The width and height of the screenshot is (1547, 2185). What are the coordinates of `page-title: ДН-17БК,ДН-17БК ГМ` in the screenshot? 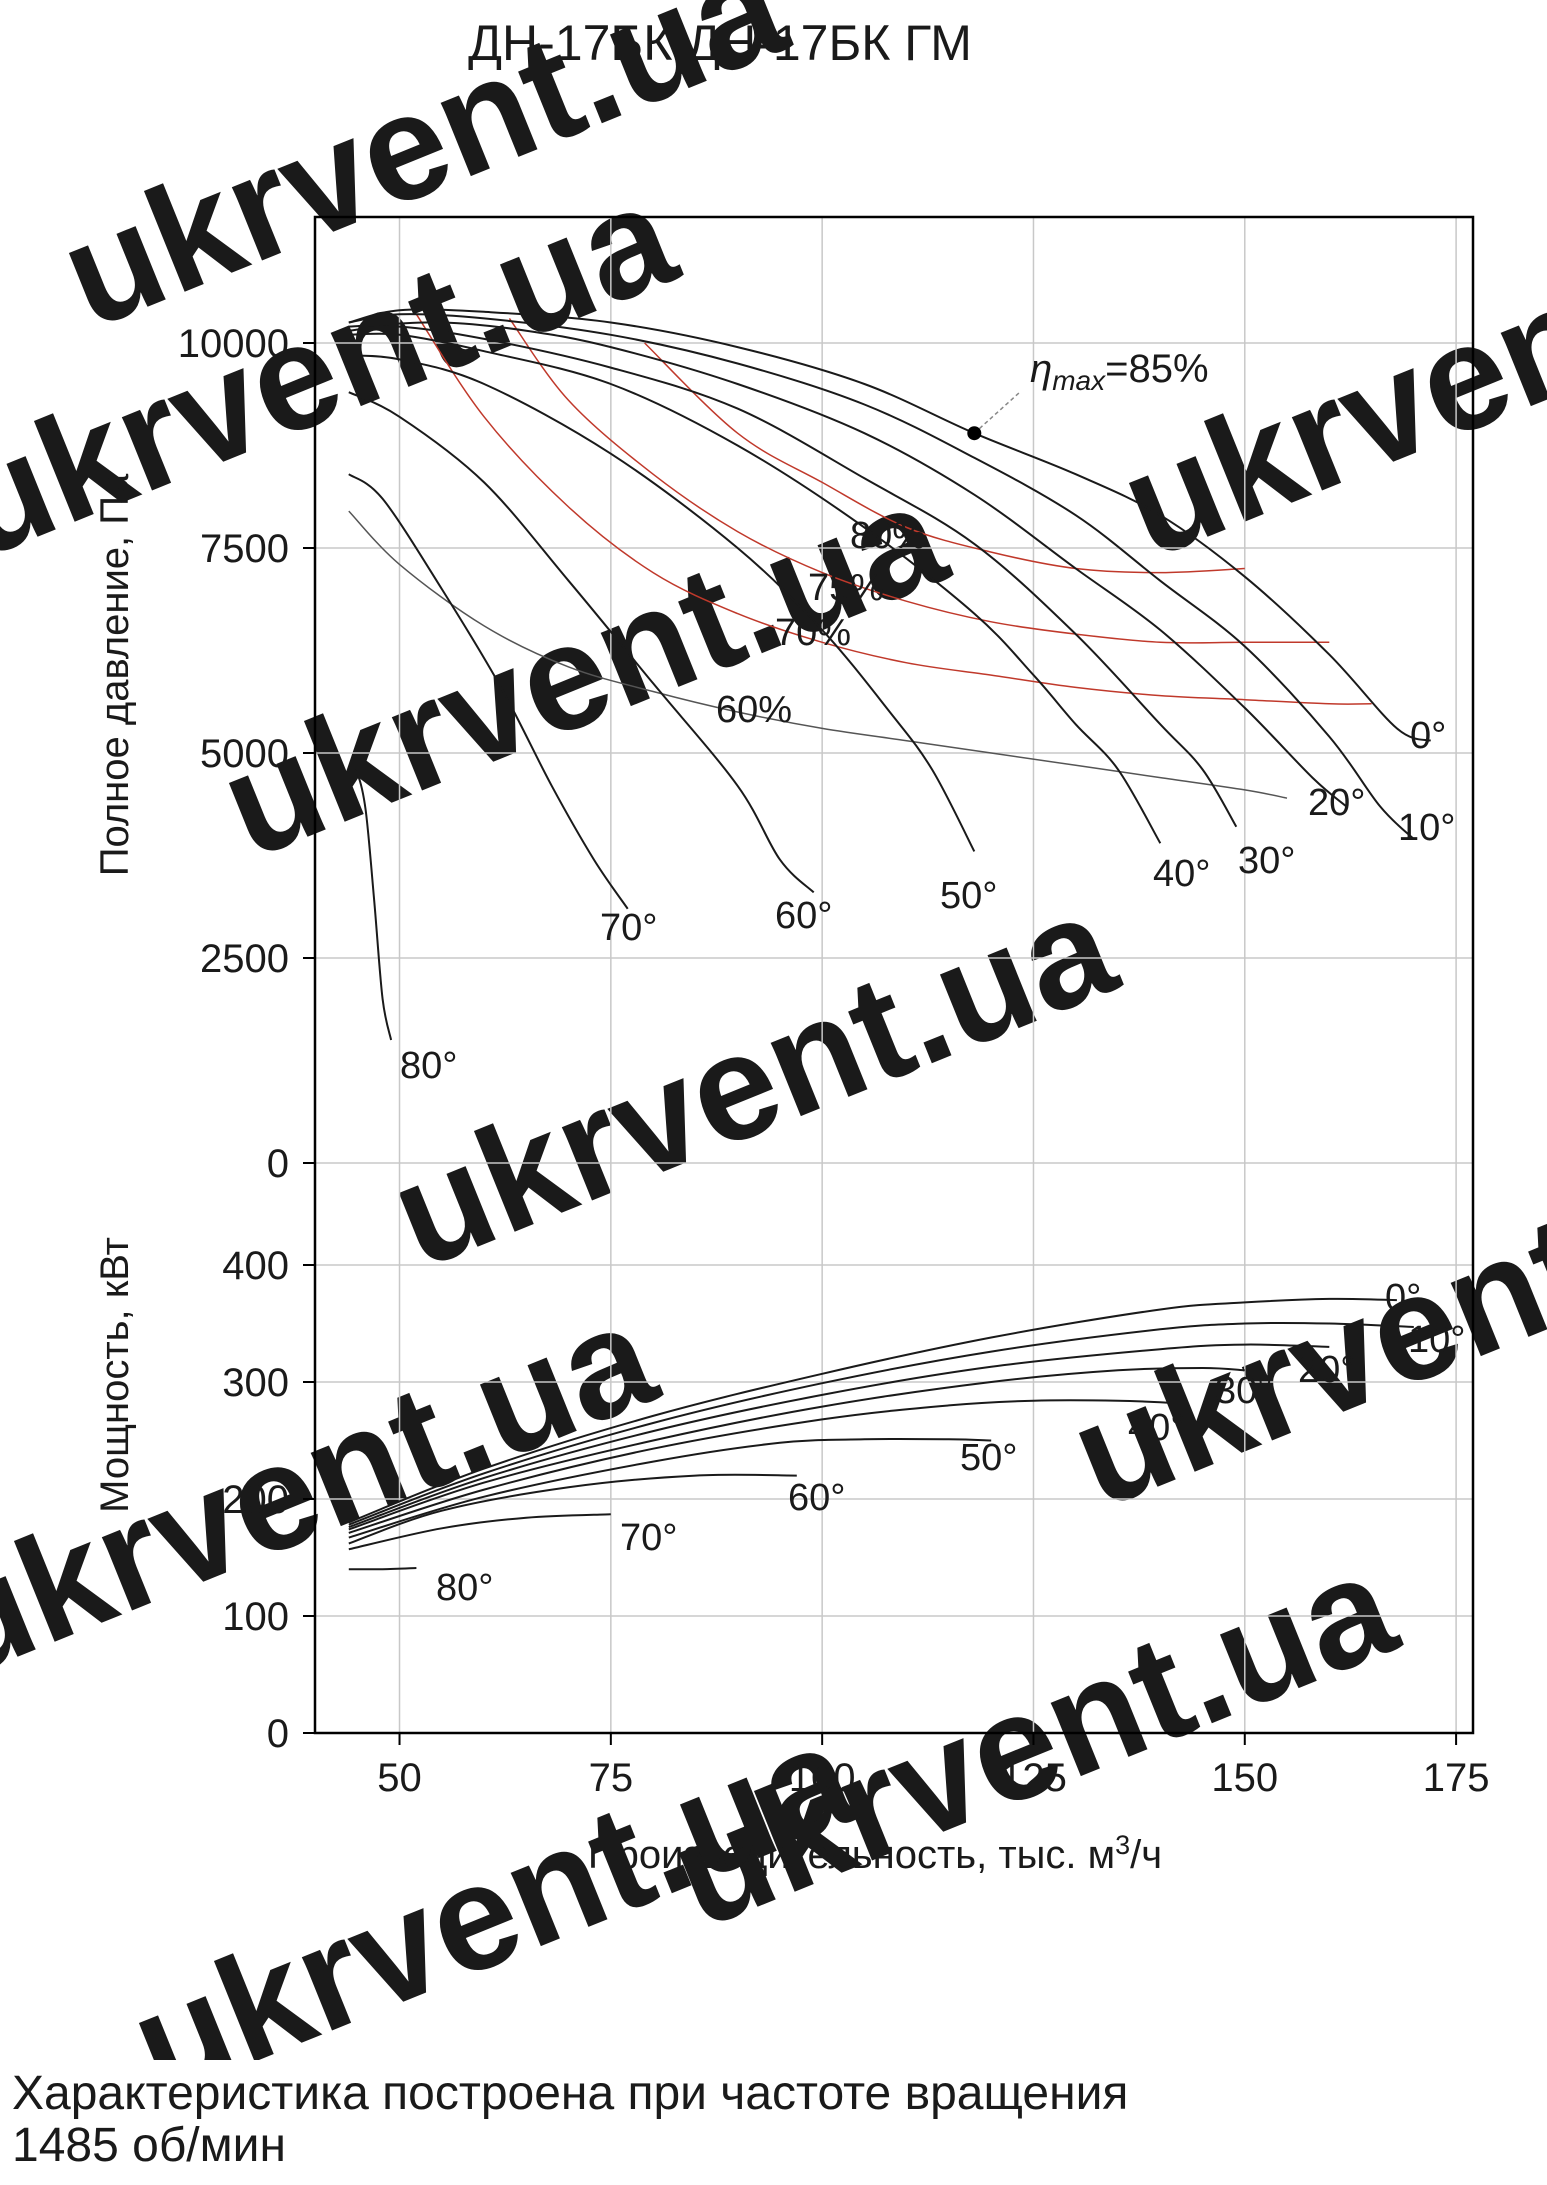 It's located at (720, 43).